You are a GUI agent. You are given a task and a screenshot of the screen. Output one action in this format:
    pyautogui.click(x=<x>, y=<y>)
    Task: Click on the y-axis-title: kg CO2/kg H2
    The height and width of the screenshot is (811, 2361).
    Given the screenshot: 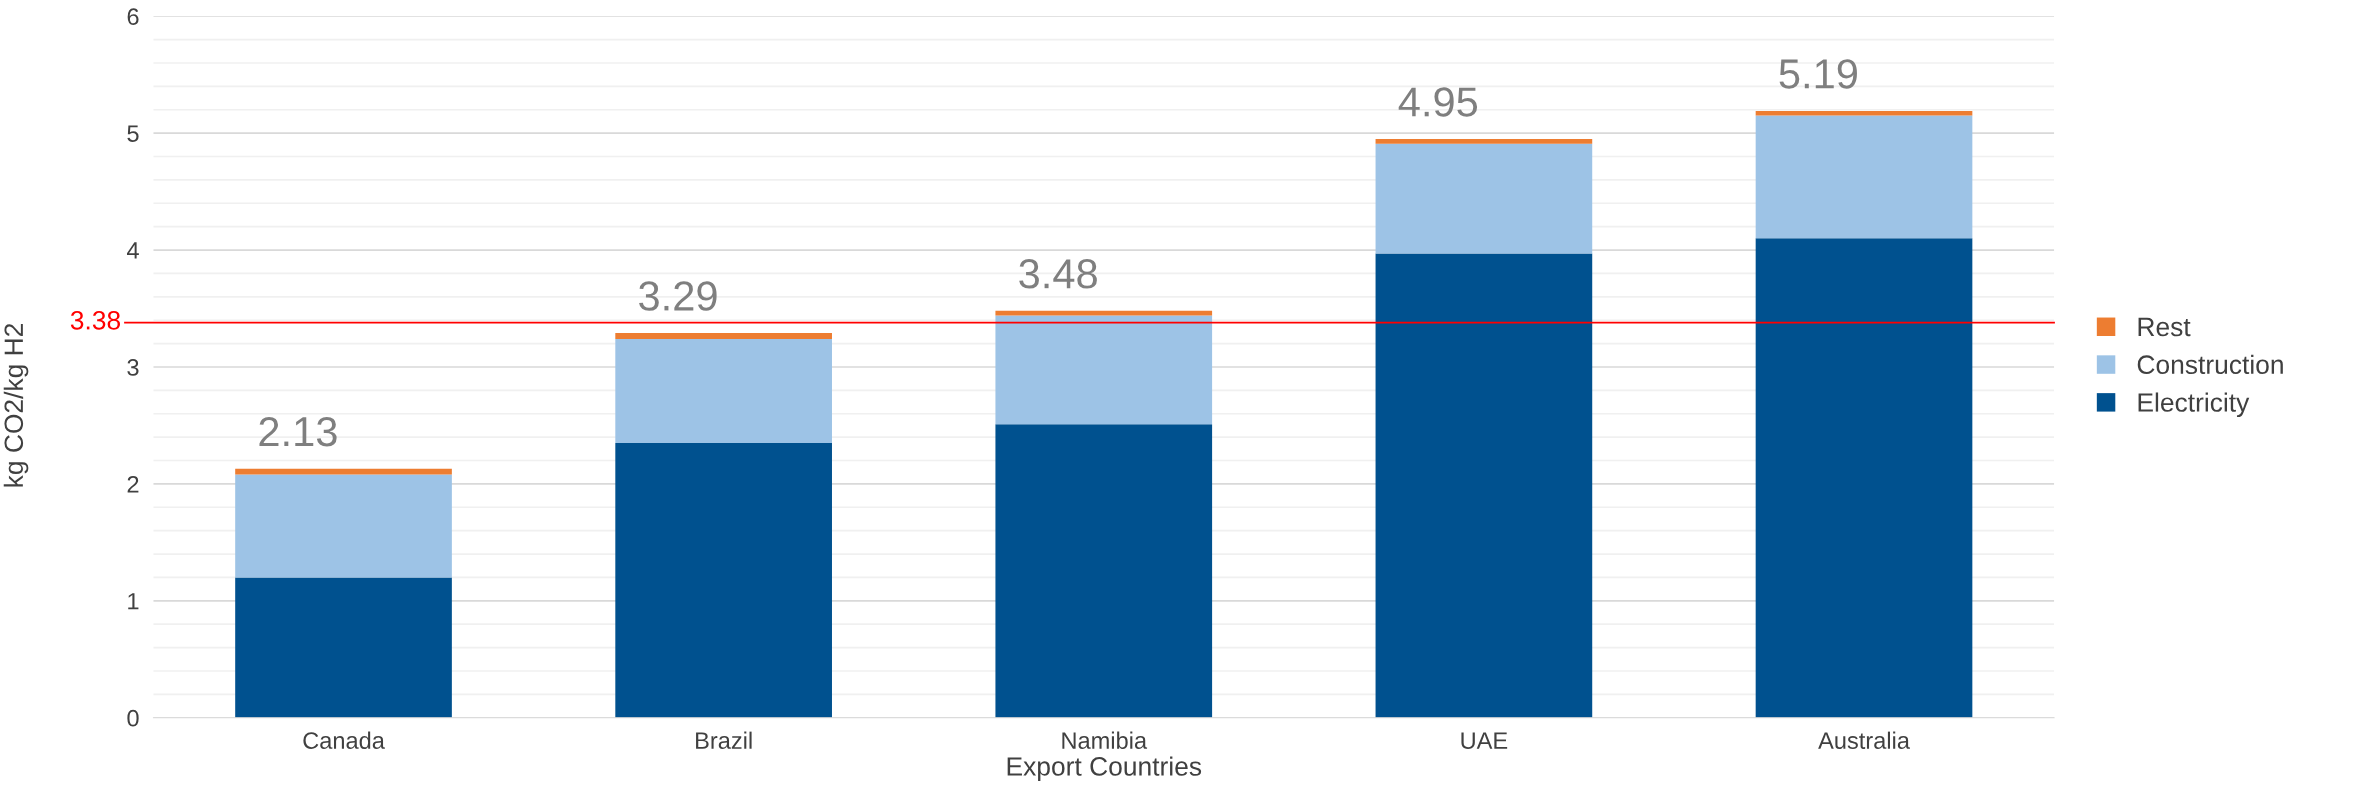 What is the action you would take?
    pyautogui.click(x=16, y=405)
    